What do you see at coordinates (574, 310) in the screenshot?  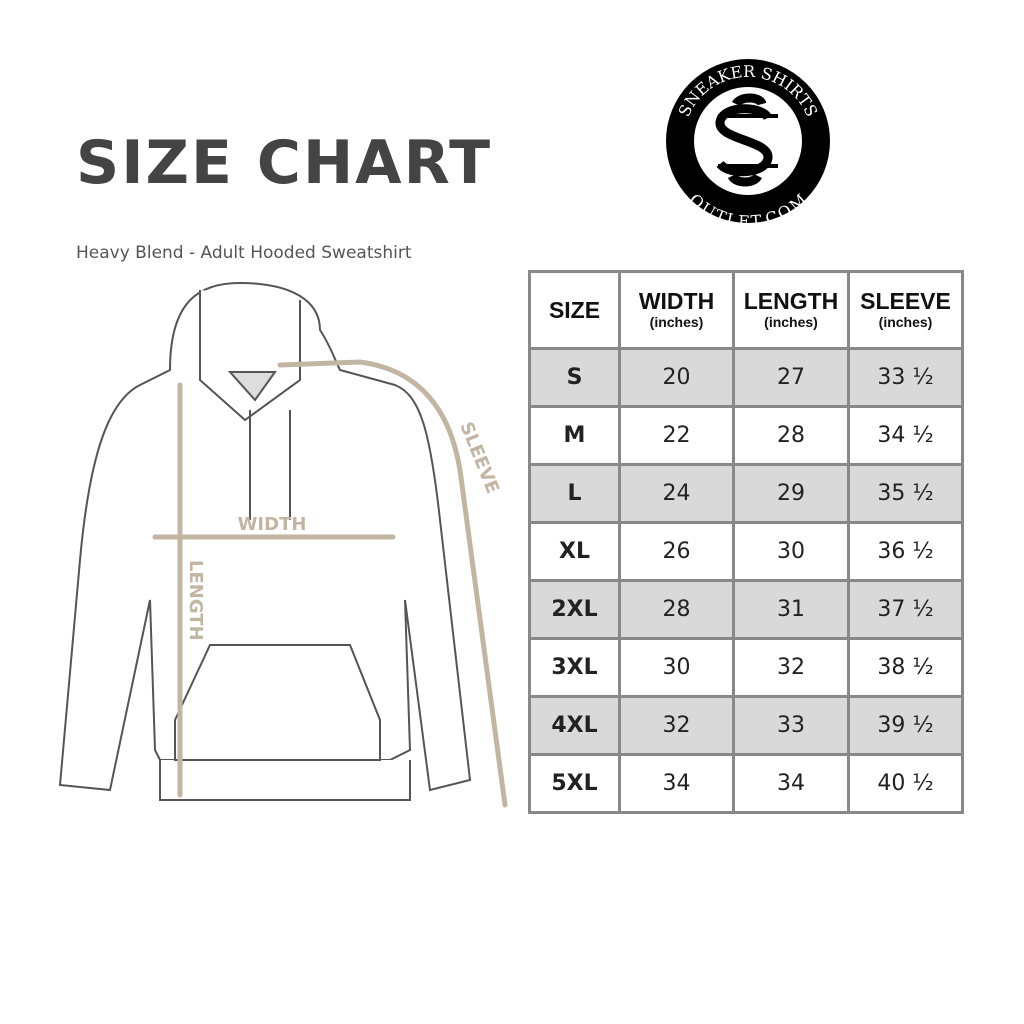 I see `header-size: SIZE` at bounding box center [574, 310].